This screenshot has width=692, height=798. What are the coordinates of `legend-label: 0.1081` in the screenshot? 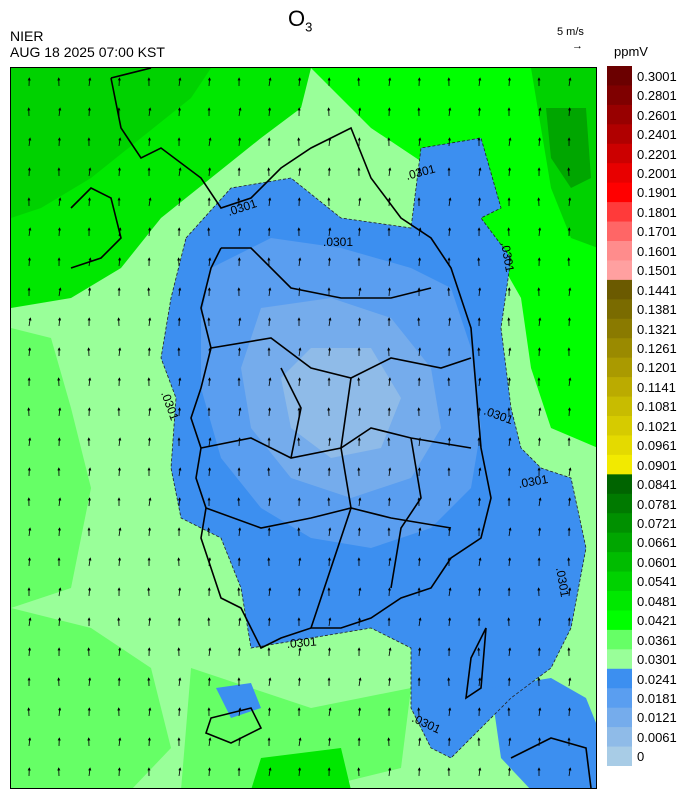 It's located at (657, 407).